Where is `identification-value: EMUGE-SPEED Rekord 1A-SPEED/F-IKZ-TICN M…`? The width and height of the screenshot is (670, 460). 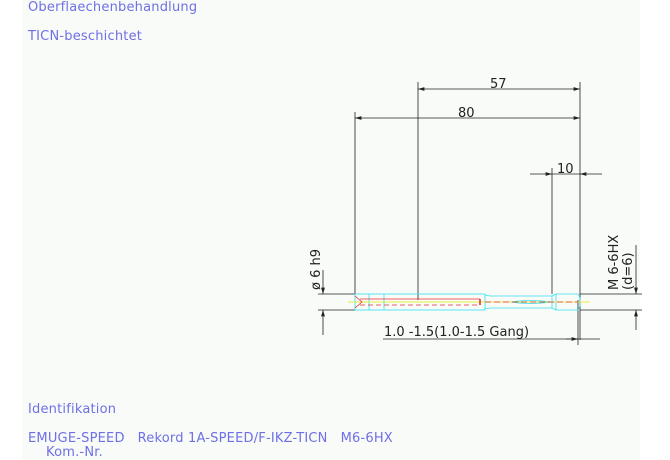
identification-value: EMUGE-SPEED Rekord 1A-SPEED/F-IKZ-TICN M… is located at coordinates (210, 438).